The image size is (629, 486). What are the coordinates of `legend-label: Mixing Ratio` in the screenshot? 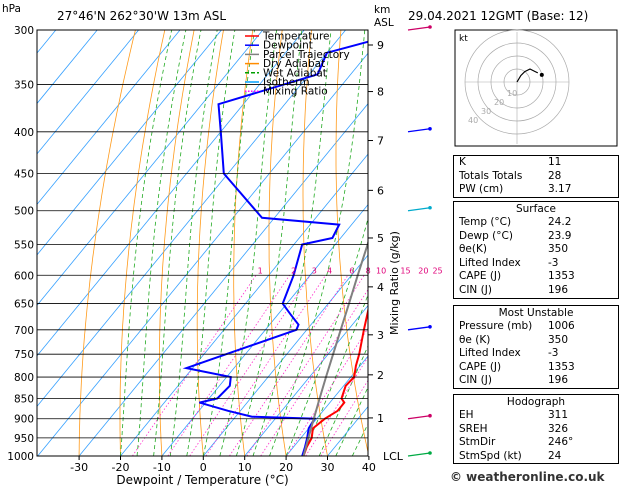 It's located at (295, 92).